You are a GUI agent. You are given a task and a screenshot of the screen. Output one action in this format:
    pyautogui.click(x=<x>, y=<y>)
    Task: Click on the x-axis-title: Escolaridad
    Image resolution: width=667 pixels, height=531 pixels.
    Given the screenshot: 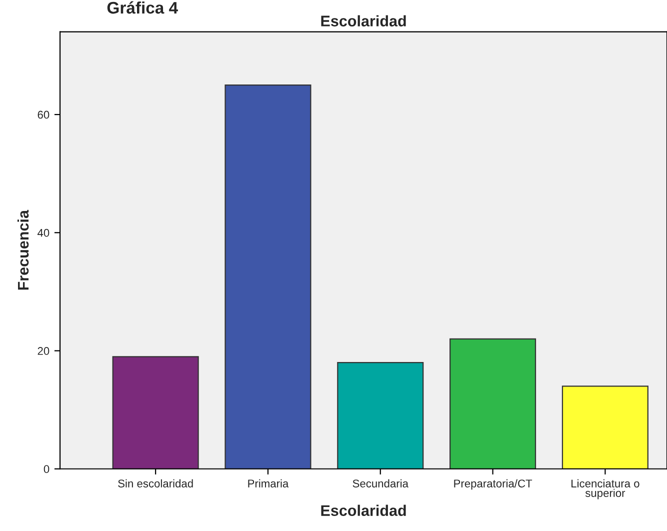 What is the action you would take?
    pyautogui.click(x=363, y=510)
    